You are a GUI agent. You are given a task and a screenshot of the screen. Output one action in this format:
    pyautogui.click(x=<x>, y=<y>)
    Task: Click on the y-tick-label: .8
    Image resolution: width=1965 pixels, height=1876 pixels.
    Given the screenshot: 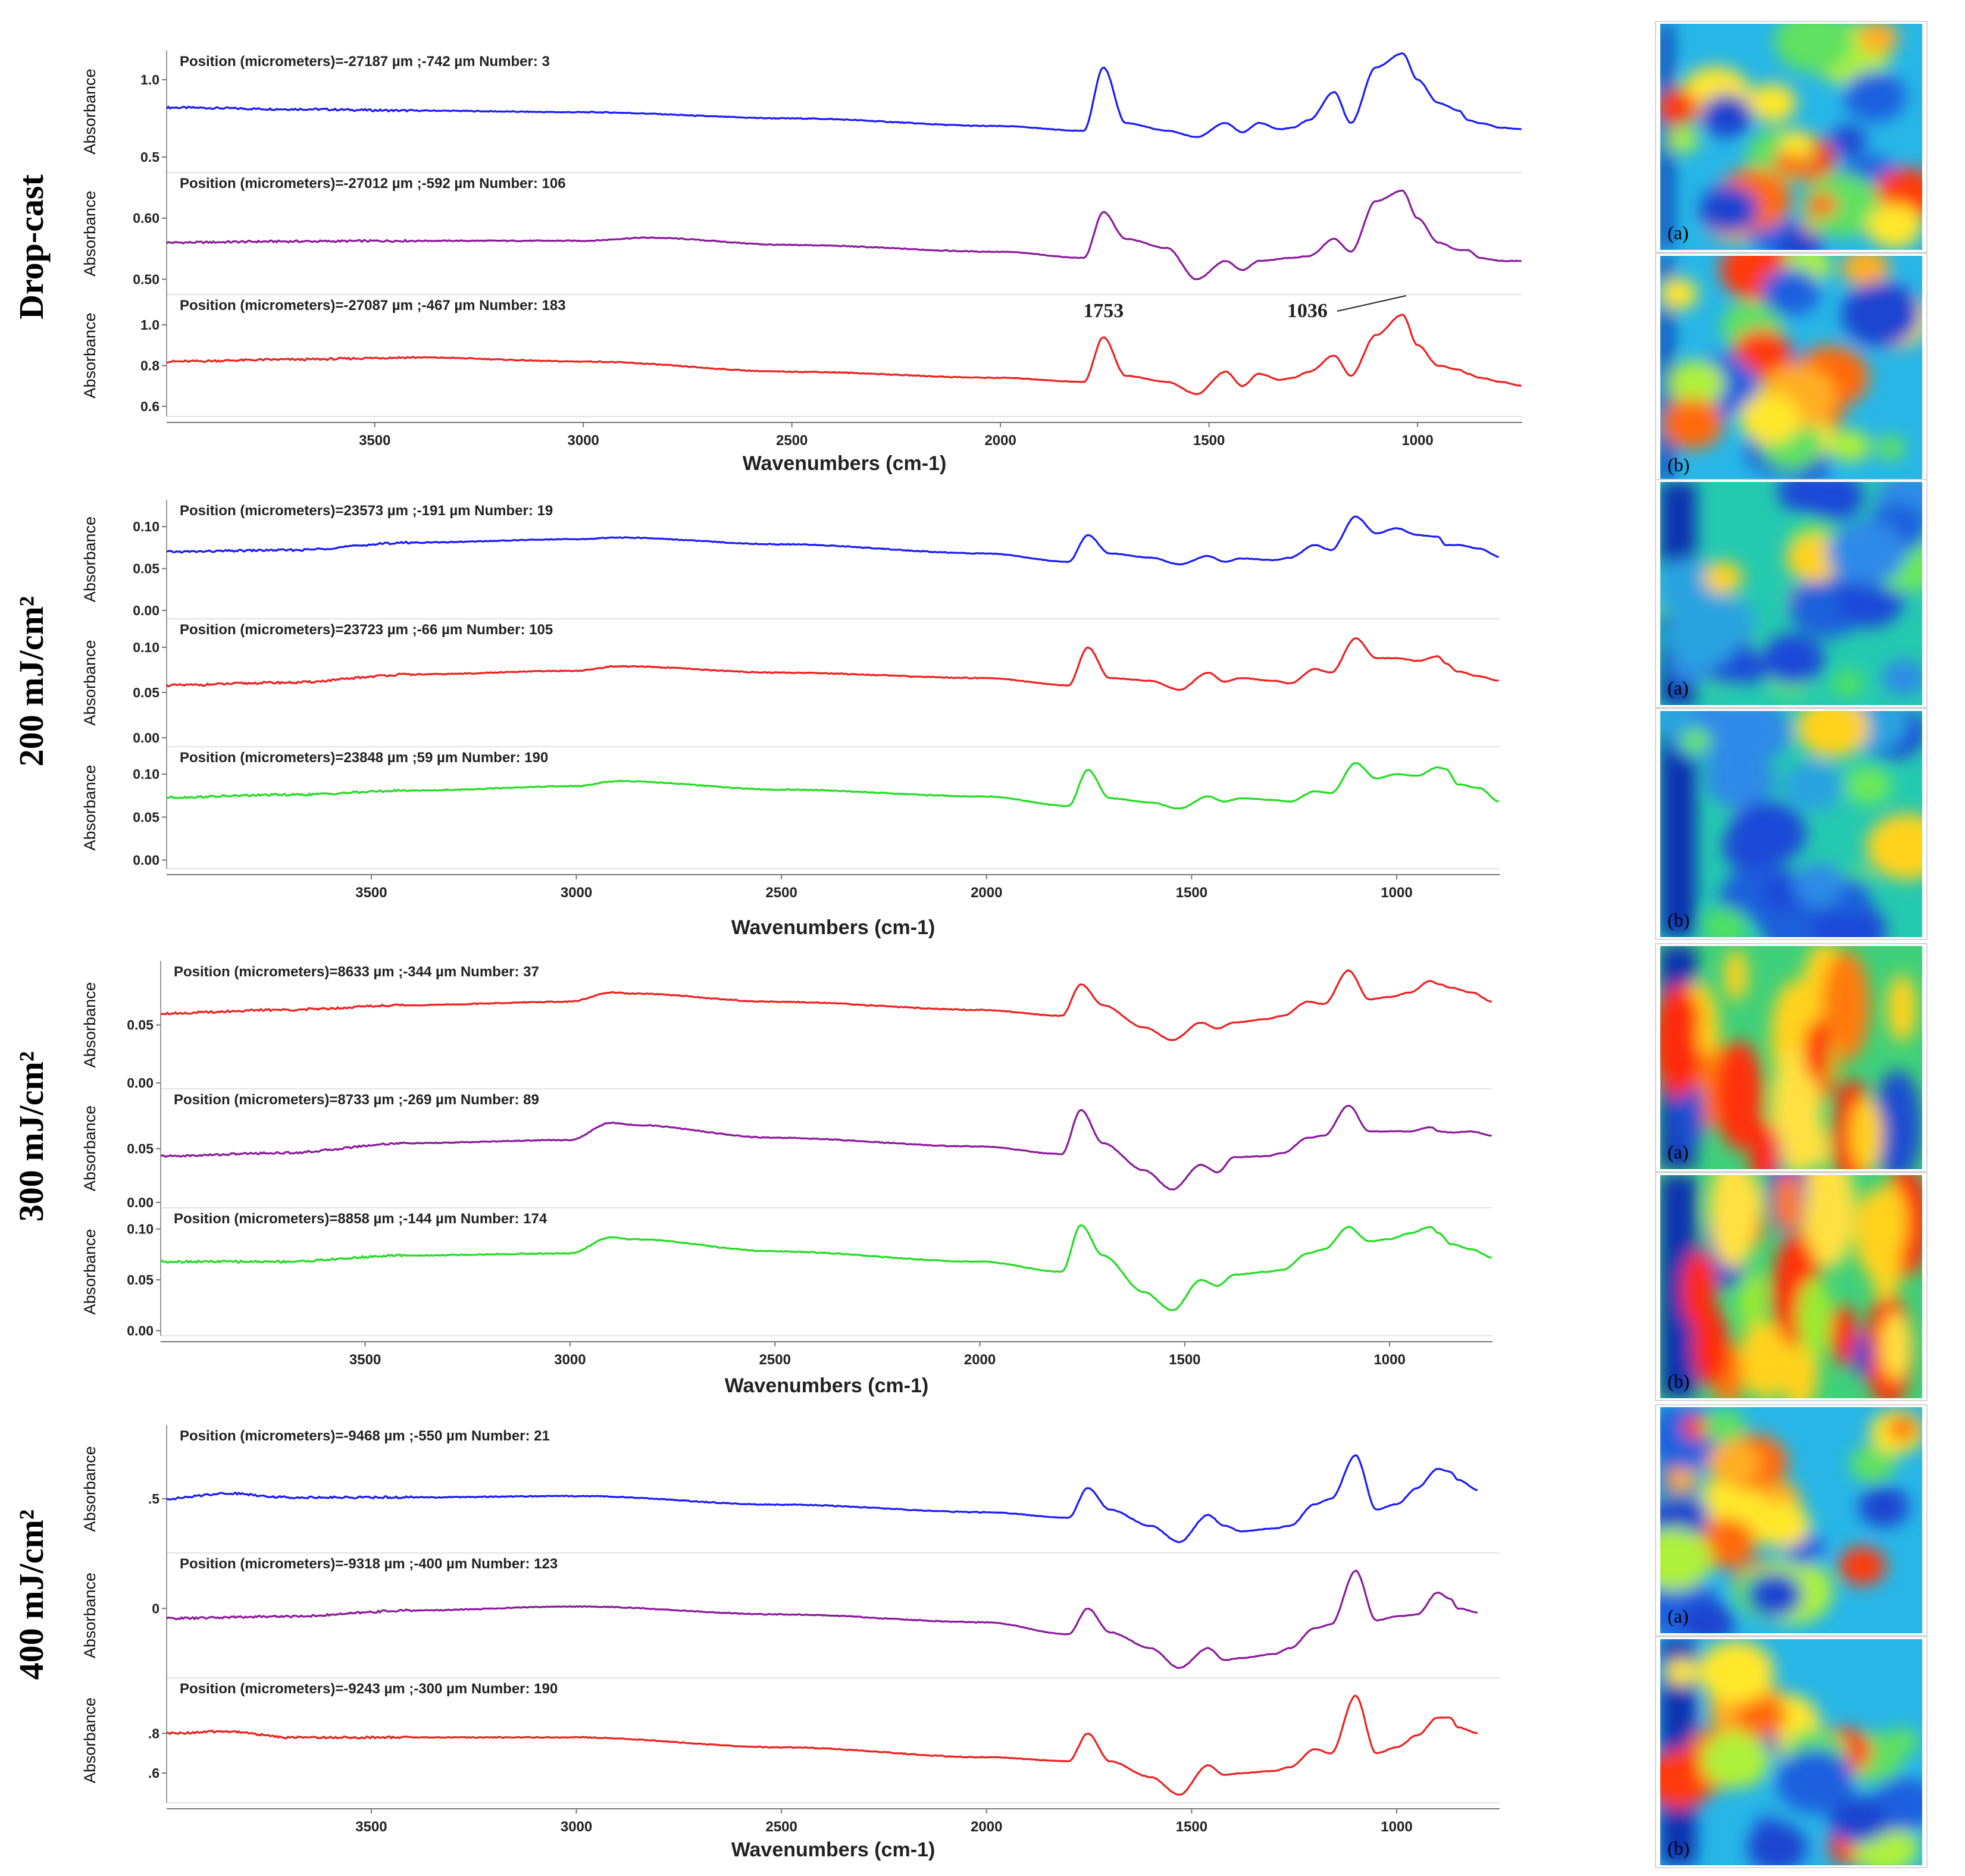 What is the action you would take?
    pyautogui.click(x=153, y=1733)
    